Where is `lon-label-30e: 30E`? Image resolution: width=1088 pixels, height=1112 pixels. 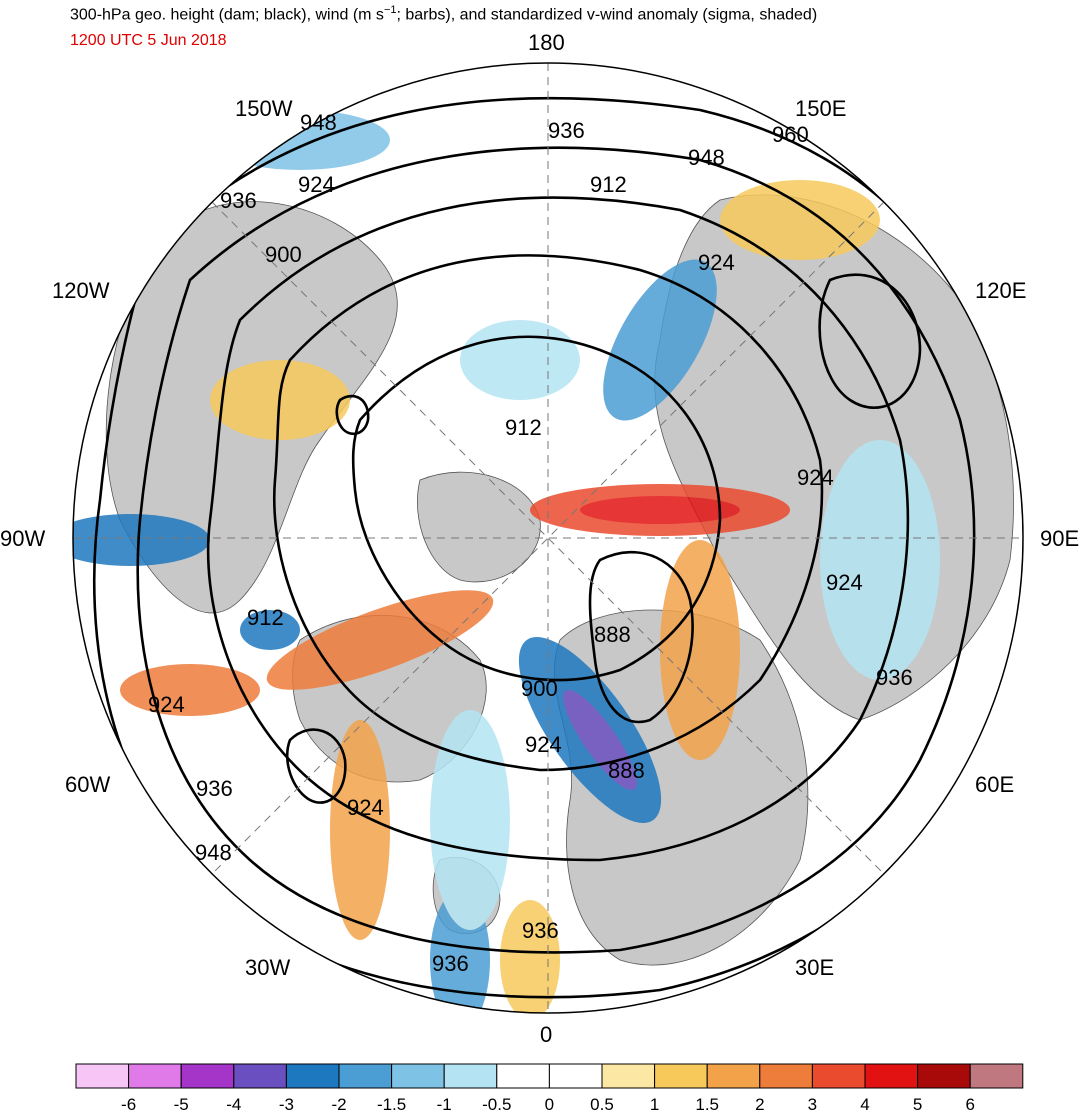
lon-label-30e: 30E is located at coordinates (814, 967).